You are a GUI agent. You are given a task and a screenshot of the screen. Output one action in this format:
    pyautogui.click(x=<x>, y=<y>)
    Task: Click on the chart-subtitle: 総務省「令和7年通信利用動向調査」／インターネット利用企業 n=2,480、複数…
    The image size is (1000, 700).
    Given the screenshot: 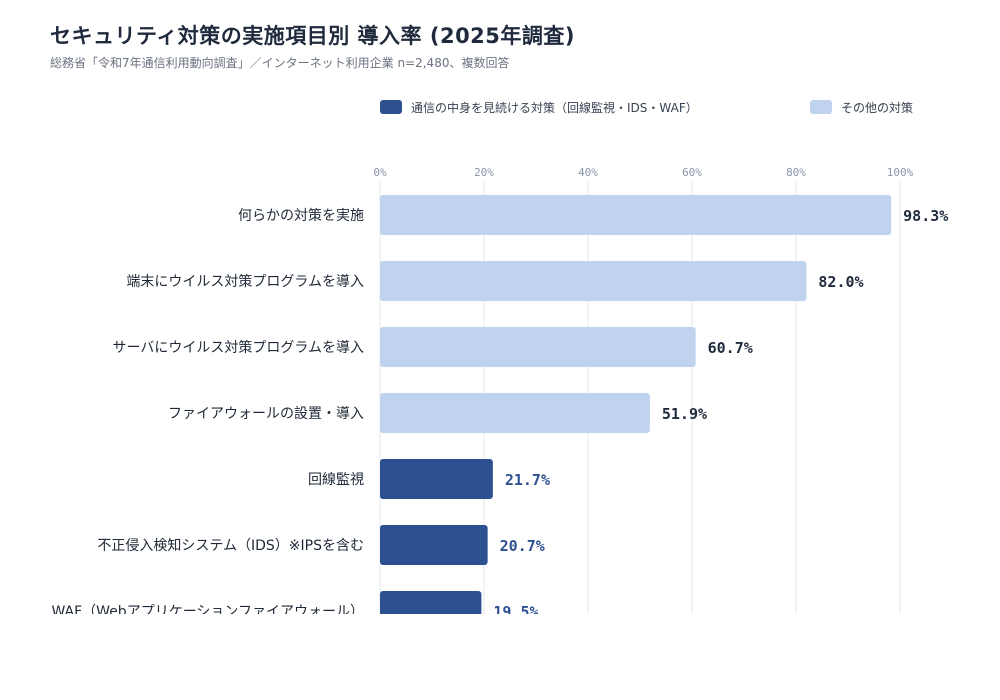 What is the action you would take?
    pyautogui.click(x=280, y=63)
    